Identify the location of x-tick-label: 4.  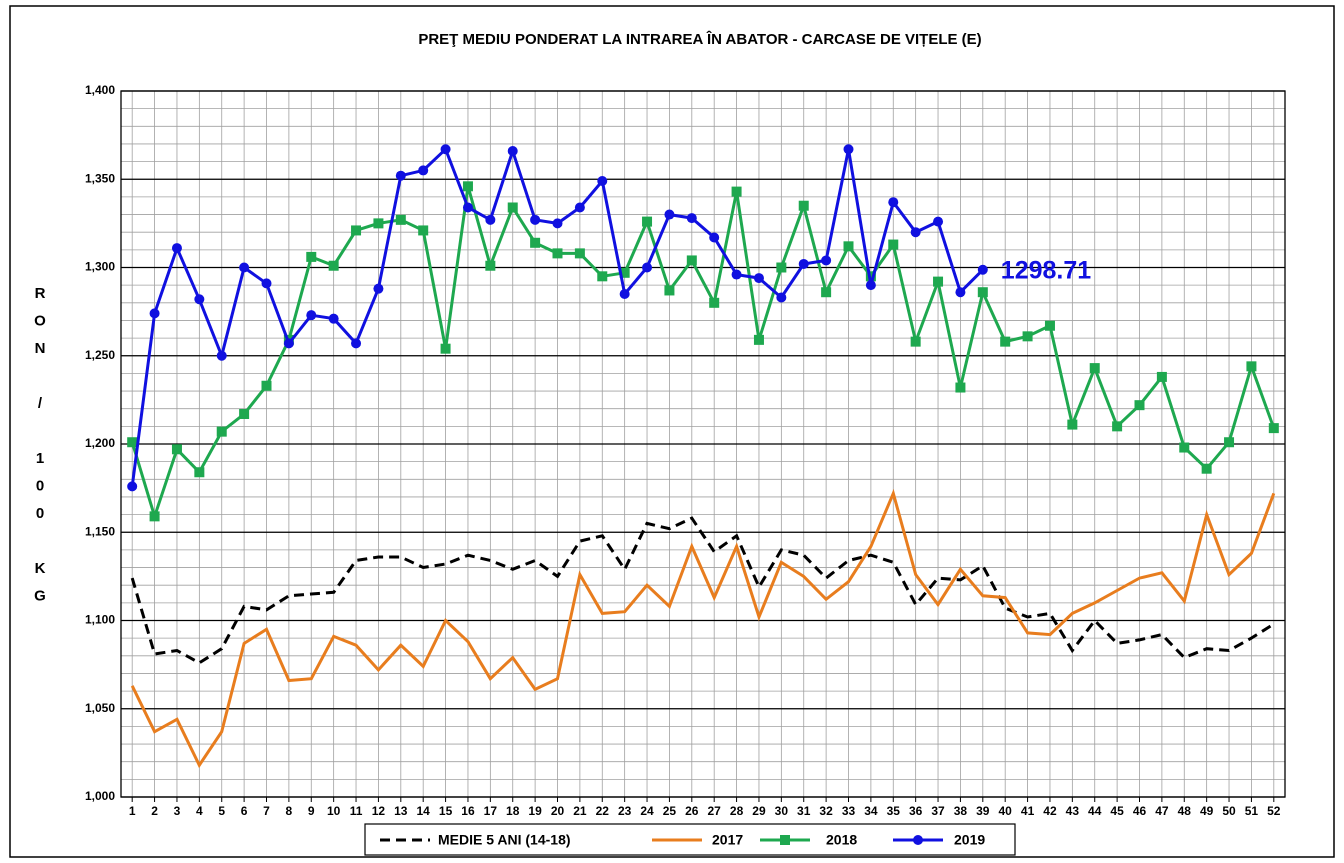
(199, 811).